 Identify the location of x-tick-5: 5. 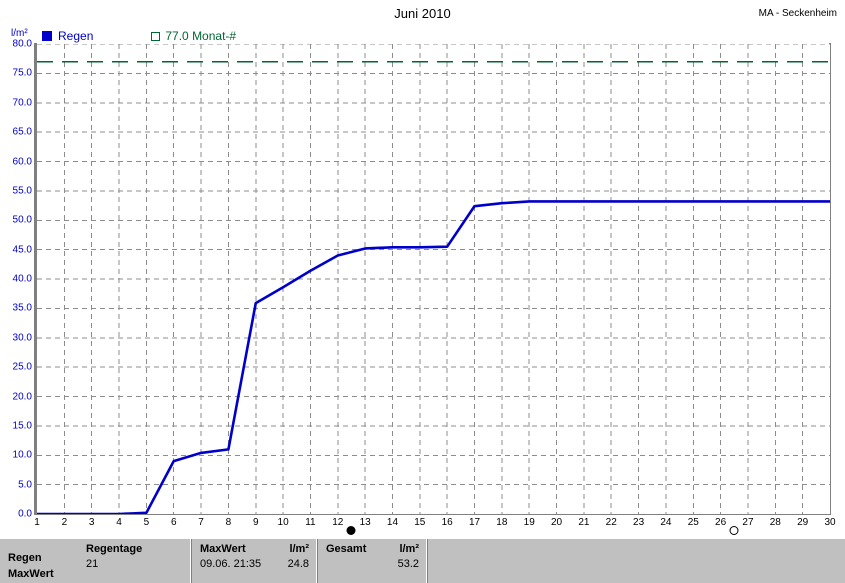
(146, 522).